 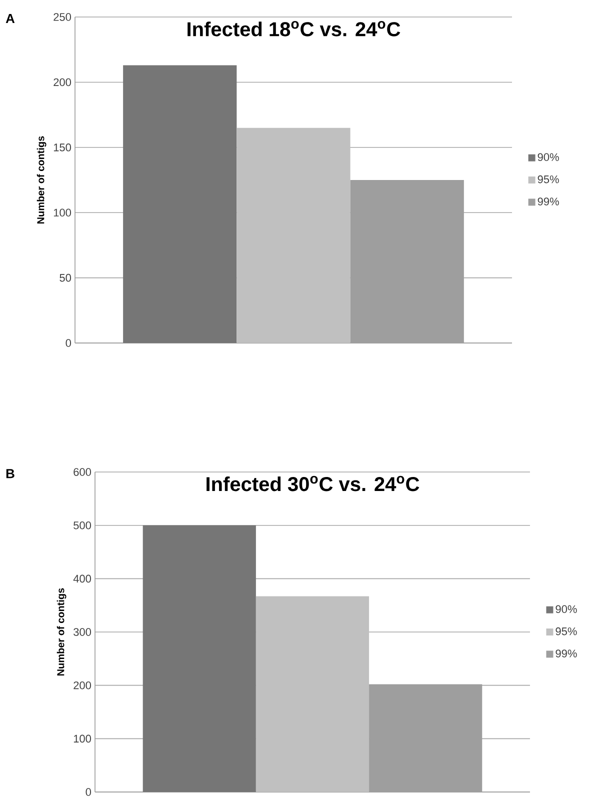 I want to click on y-tick-label: 50, so click(x=66, y=278).